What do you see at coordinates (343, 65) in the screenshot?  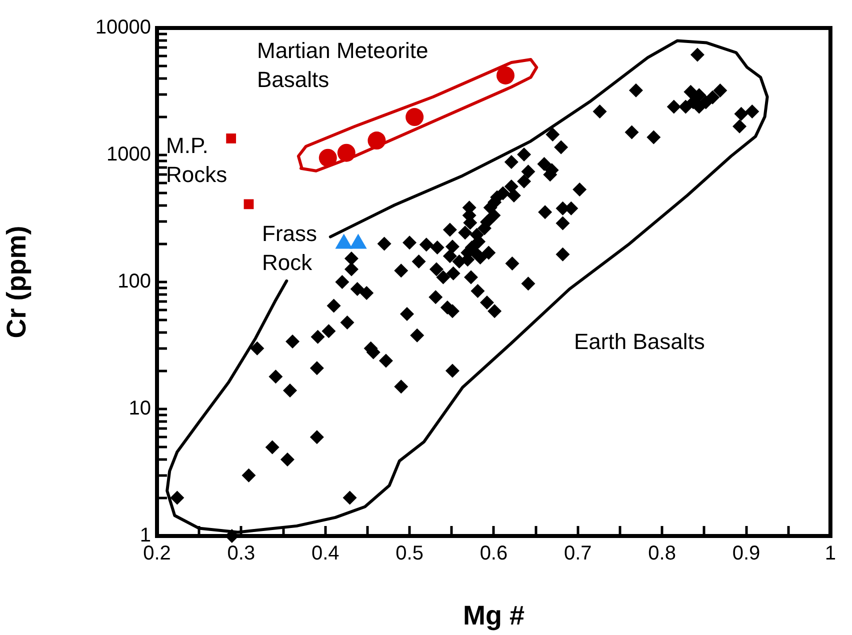 I see `series-label: Martian Meteorite Basalts` at bounding box center [343, 65].